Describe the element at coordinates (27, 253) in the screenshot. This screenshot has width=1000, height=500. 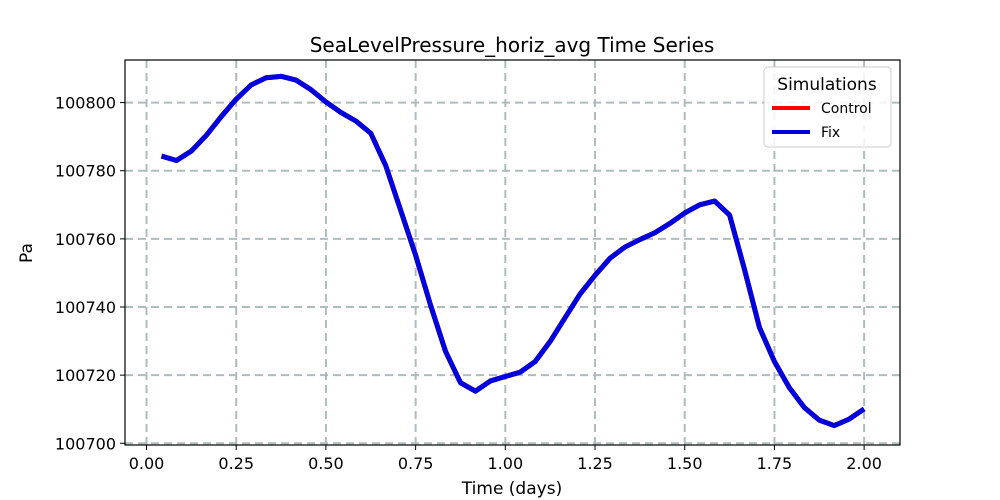
I see `y-axis-title: Pa` at that location.